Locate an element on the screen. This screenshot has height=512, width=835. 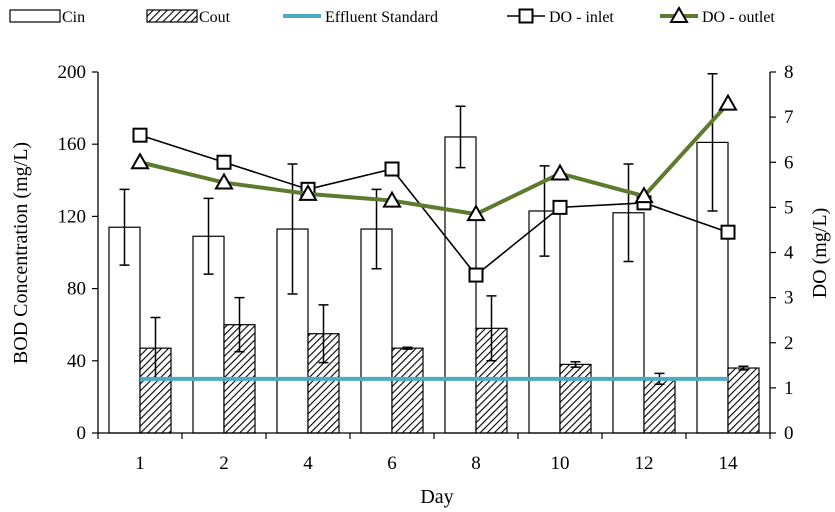
y2-tick-label: 8 is located at coordinates (789, 72).